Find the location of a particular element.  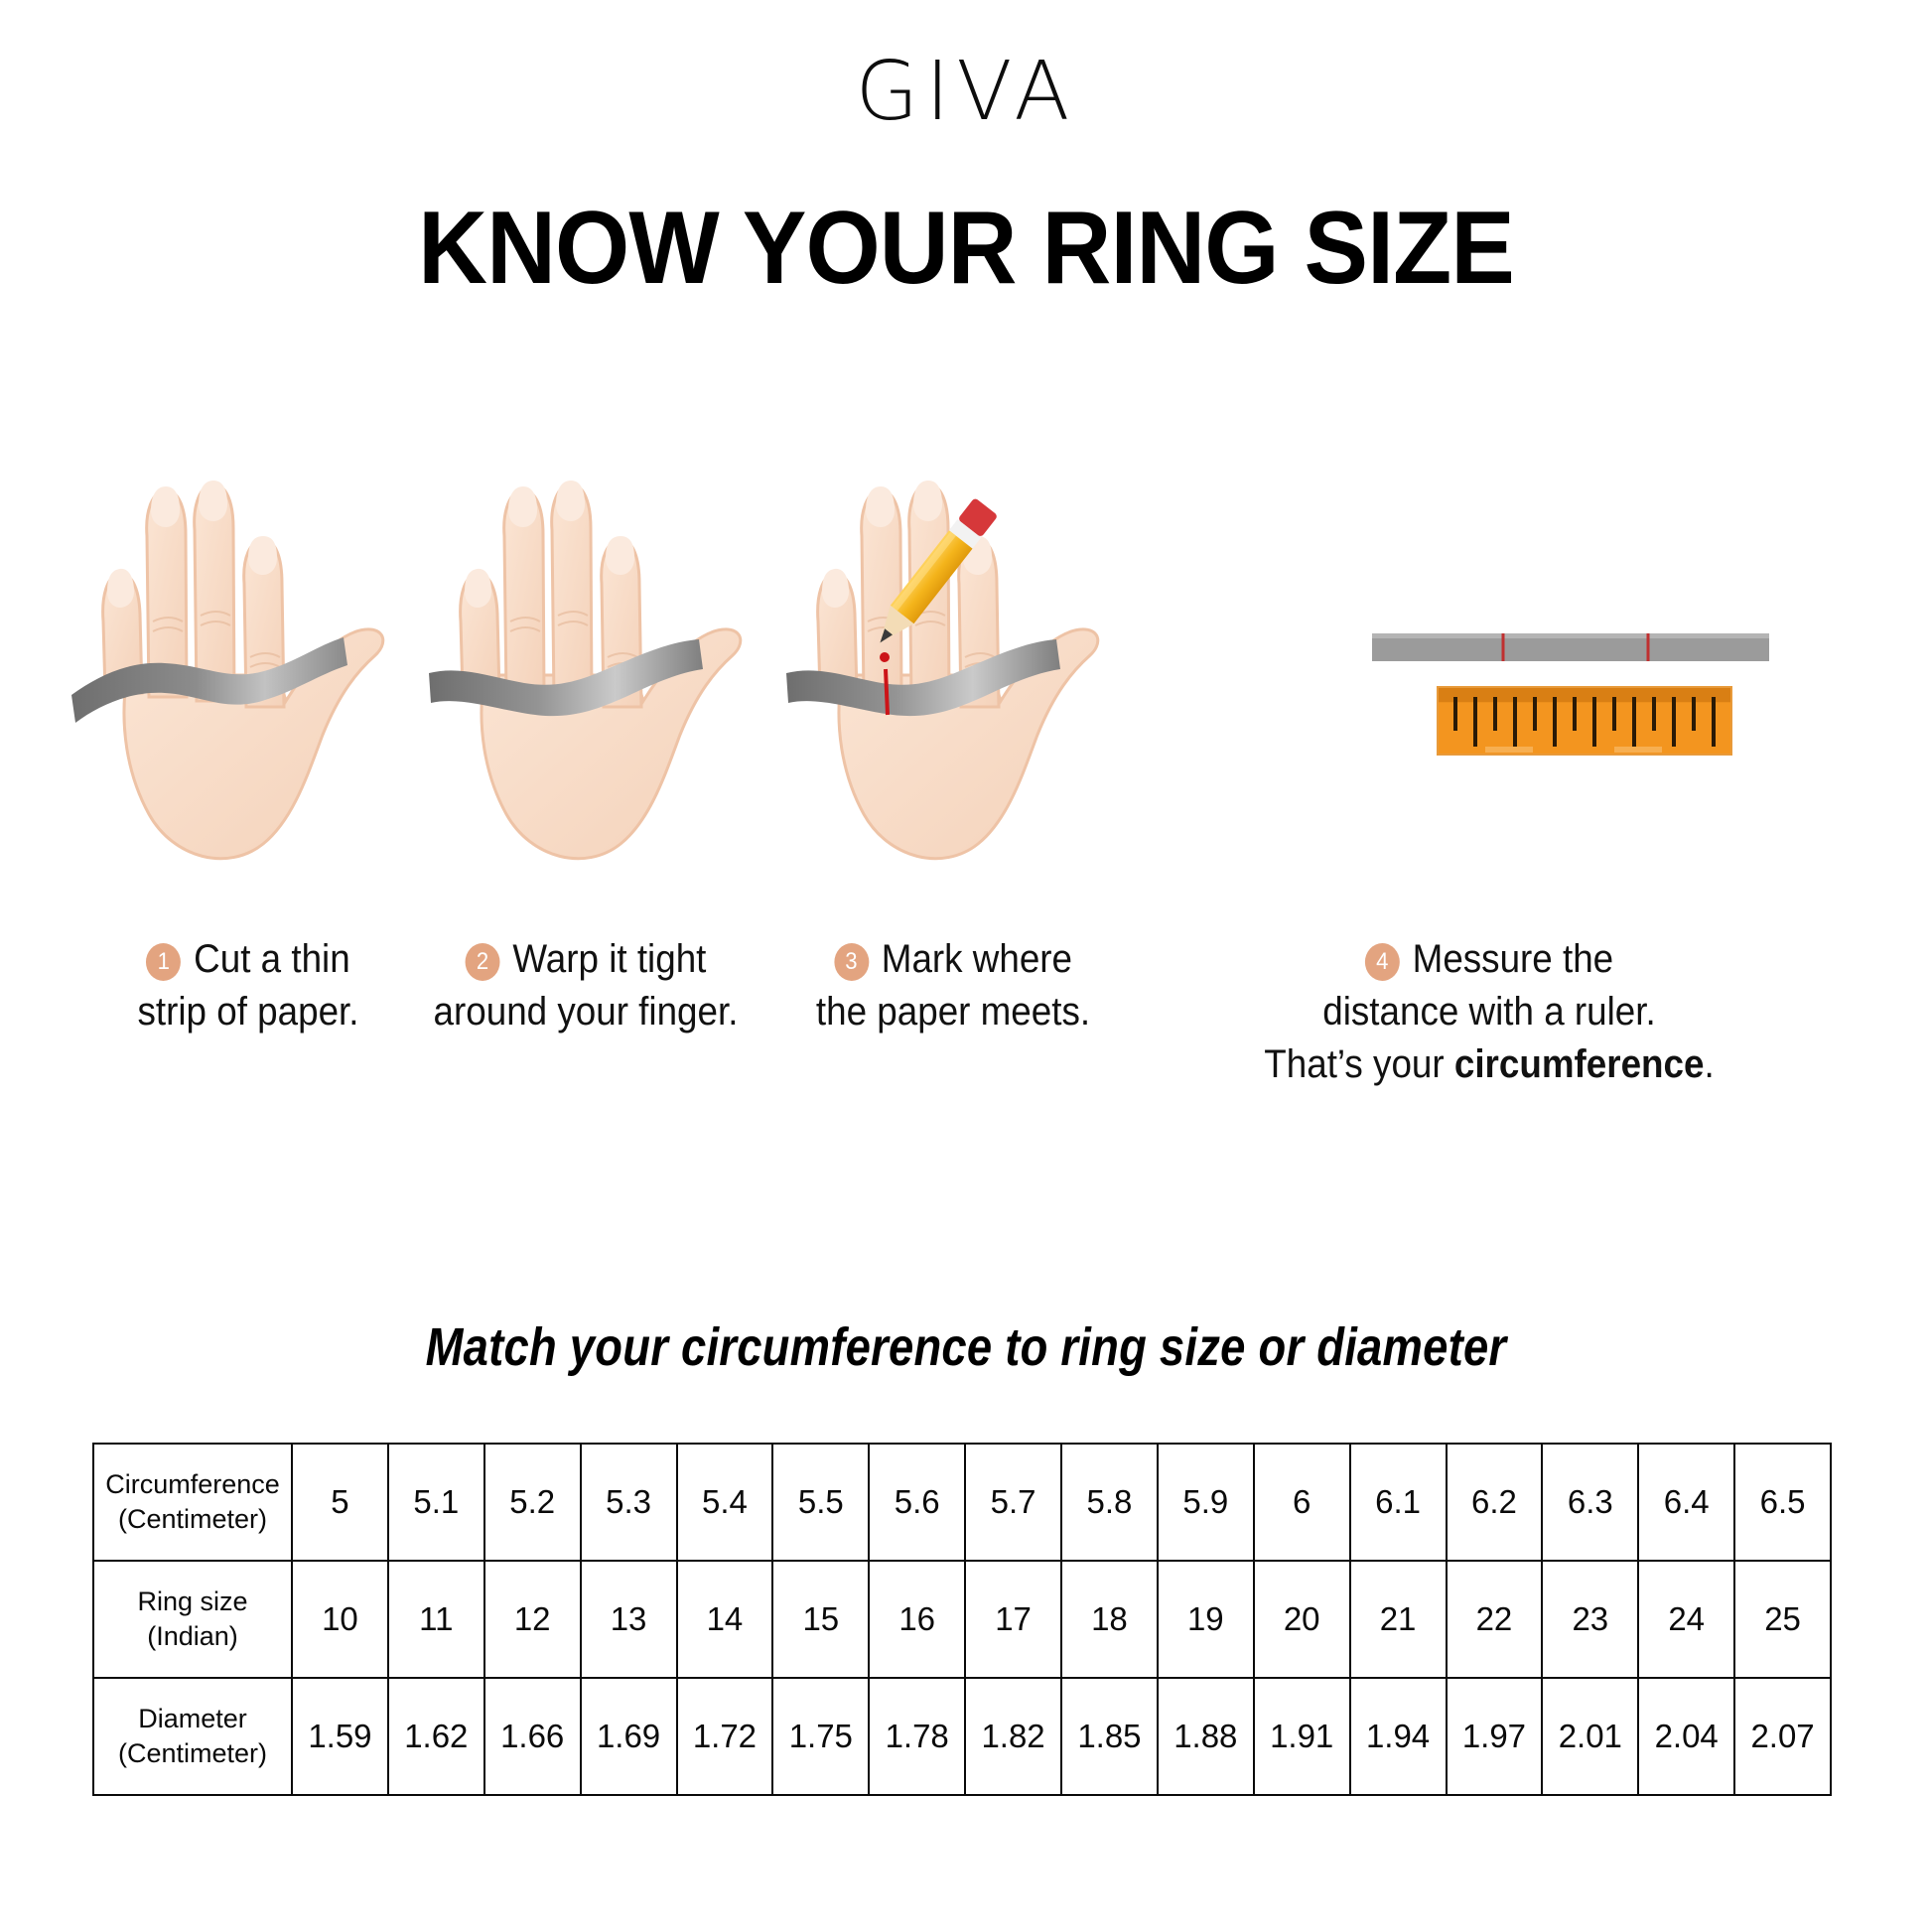

ruler-with-strip-icon is located at coordinates (1579, 646).